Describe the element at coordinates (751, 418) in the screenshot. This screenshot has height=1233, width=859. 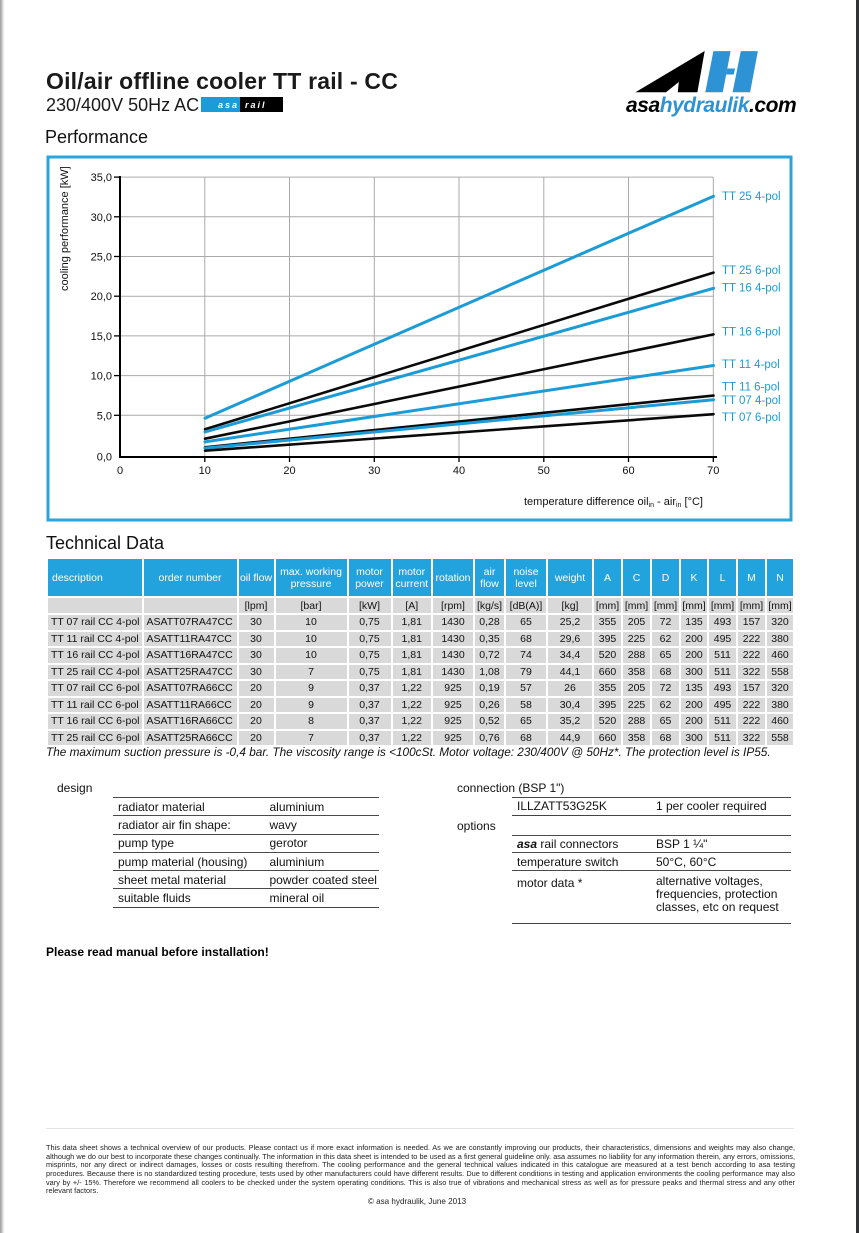
I see `svg-text: TT 07 6-pol` at that location.